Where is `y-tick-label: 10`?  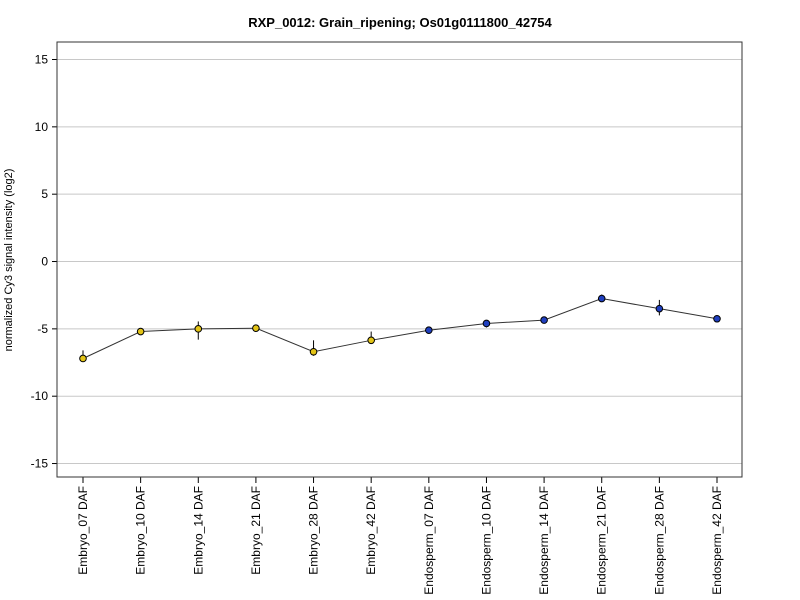 y-tick-label: 10 is located at coordinates (42, 127).